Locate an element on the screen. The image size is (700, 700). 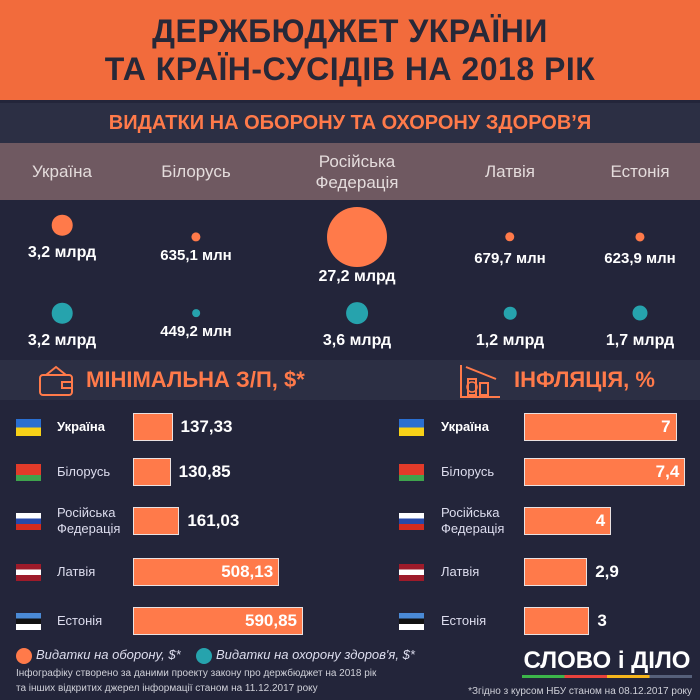
section-title-inflation: ІНФЛЯЦІЯ, % is located at coordinates (525, 380).